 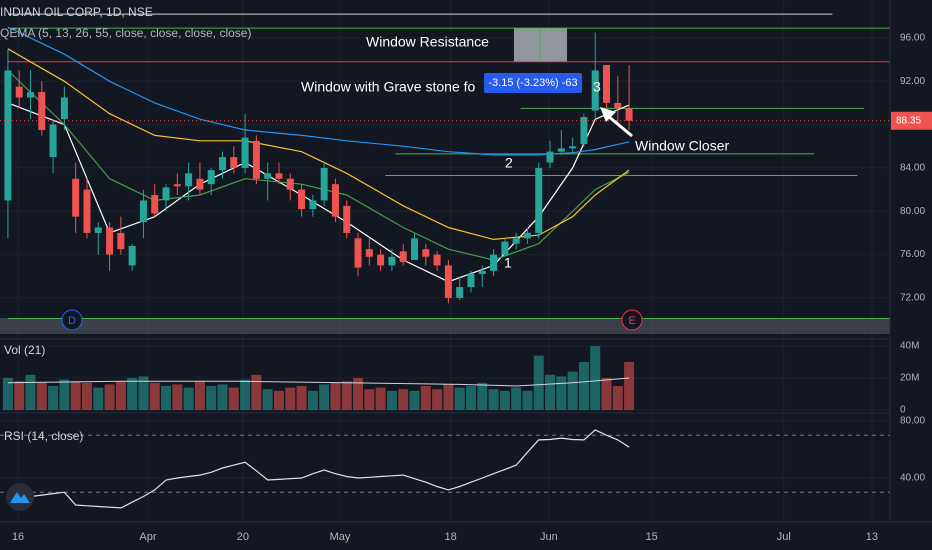 What do you see at coordinates (451, 537) in the screenshot?
I see `x-tick-label: 18` at bounding box center [451, 537].